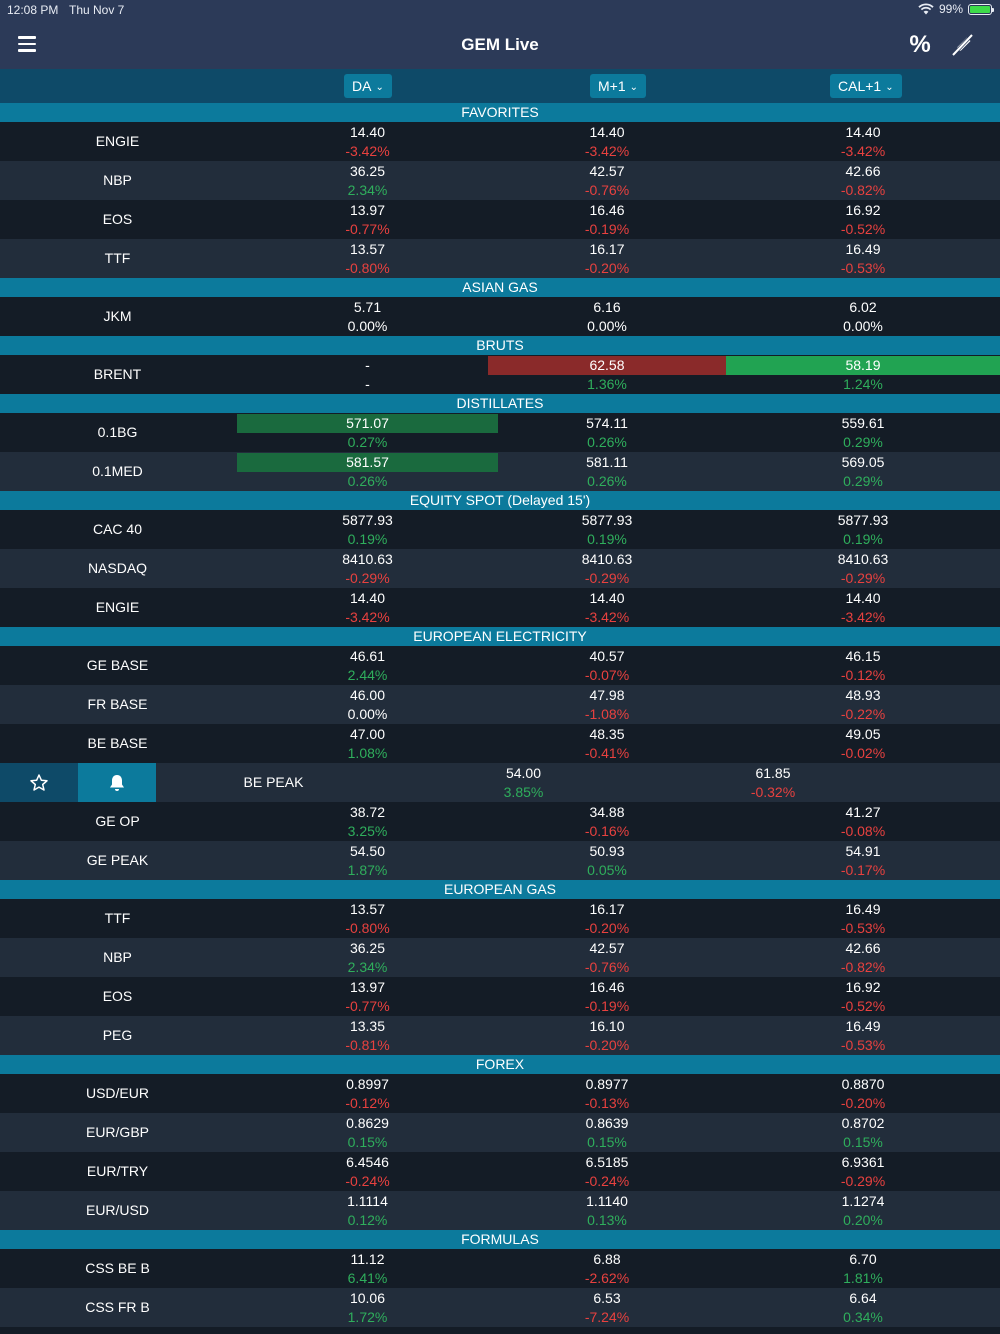 The height and width of the screenshot is (1334, 1000). I want to click on instrument-name: CSS FR B, so click(117, 1307).